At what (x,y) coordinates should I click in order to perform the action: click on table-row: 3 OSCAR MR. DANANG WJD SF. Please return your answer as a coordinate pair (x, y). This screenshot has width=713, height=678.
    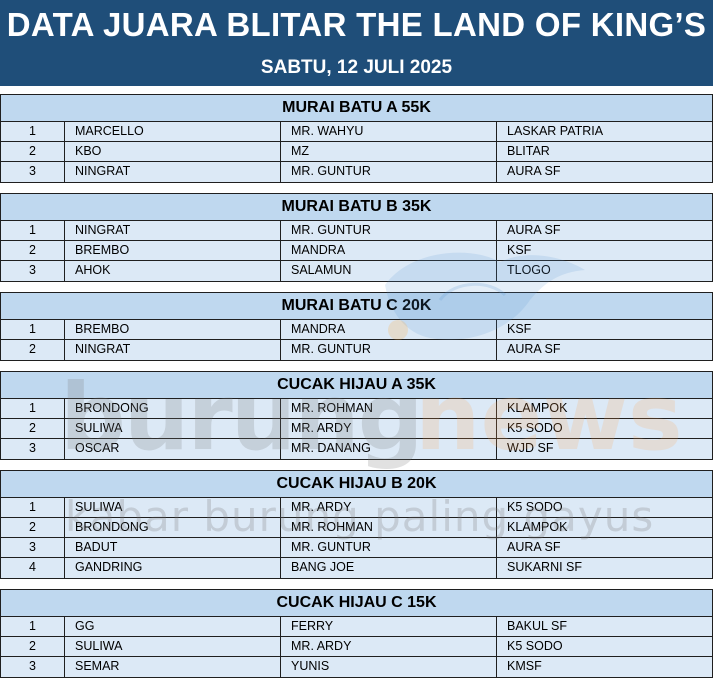
    Looking at the image, I should click on (356, 449).